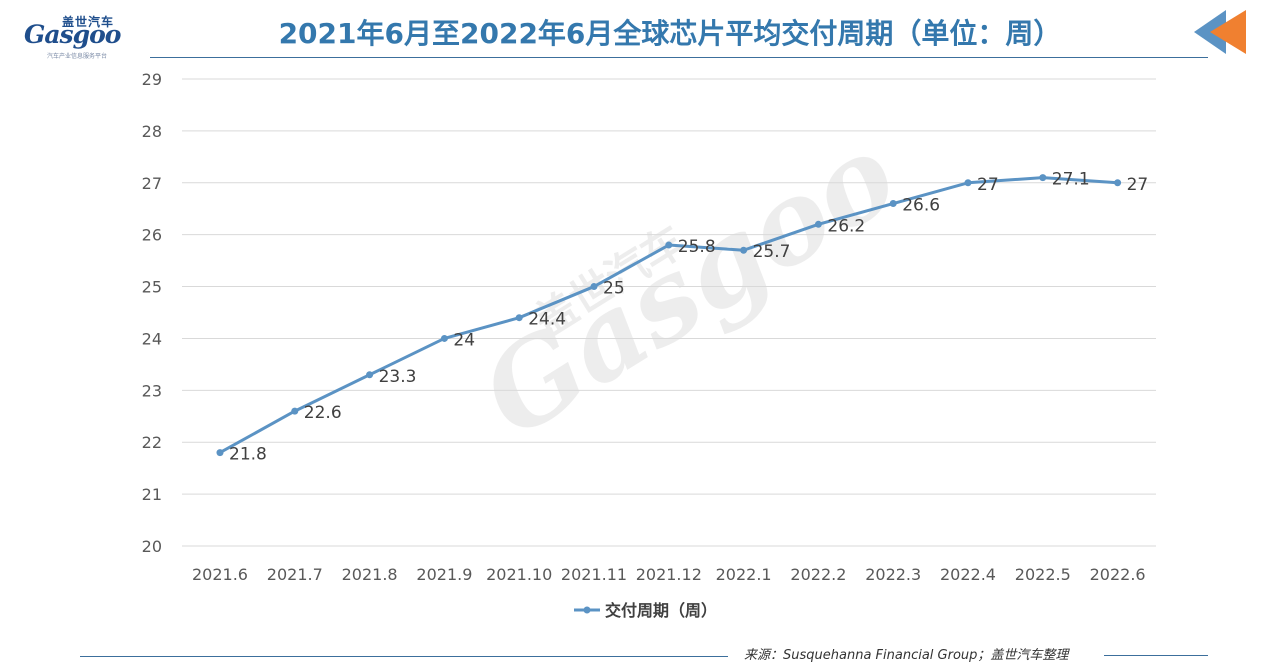  I want to click on data-label: 25.8, so click(697, 247).